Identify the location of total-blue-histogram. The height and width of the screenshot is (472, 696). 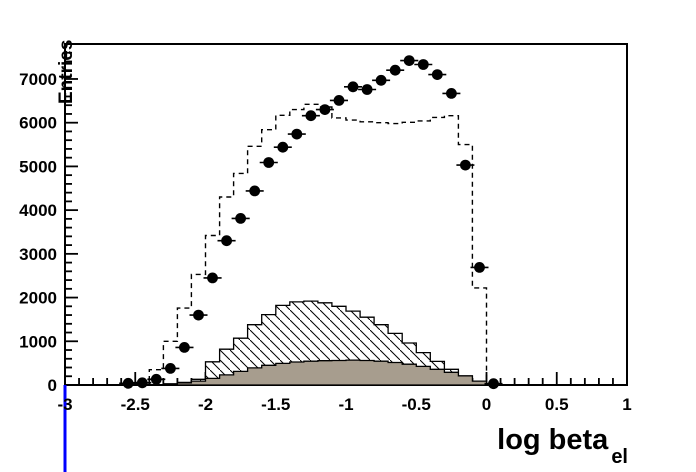
(65, 428).